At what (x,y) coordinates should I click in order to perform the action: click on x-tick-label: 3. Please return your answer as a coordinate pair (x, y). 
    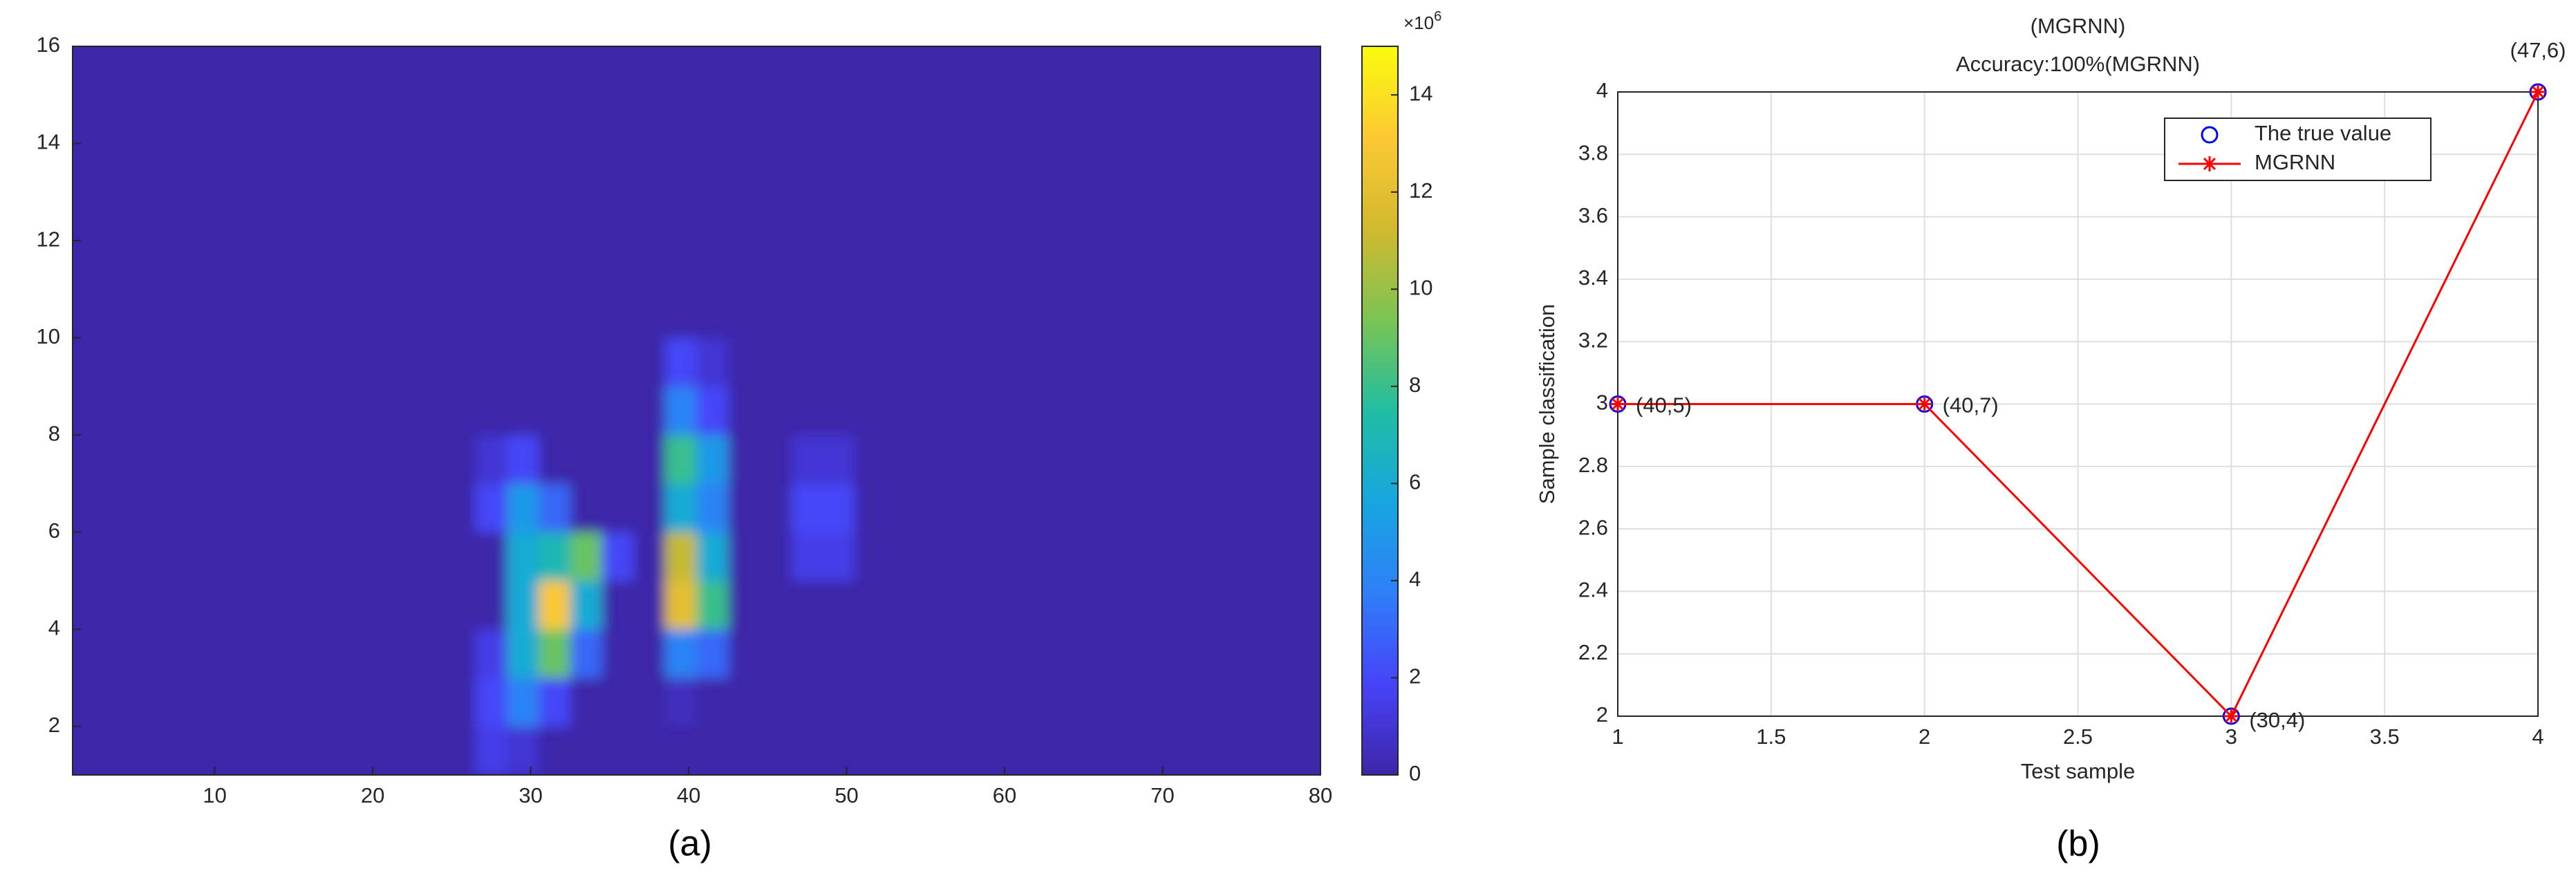
    Looking at the image, I should click on (2231, 736).